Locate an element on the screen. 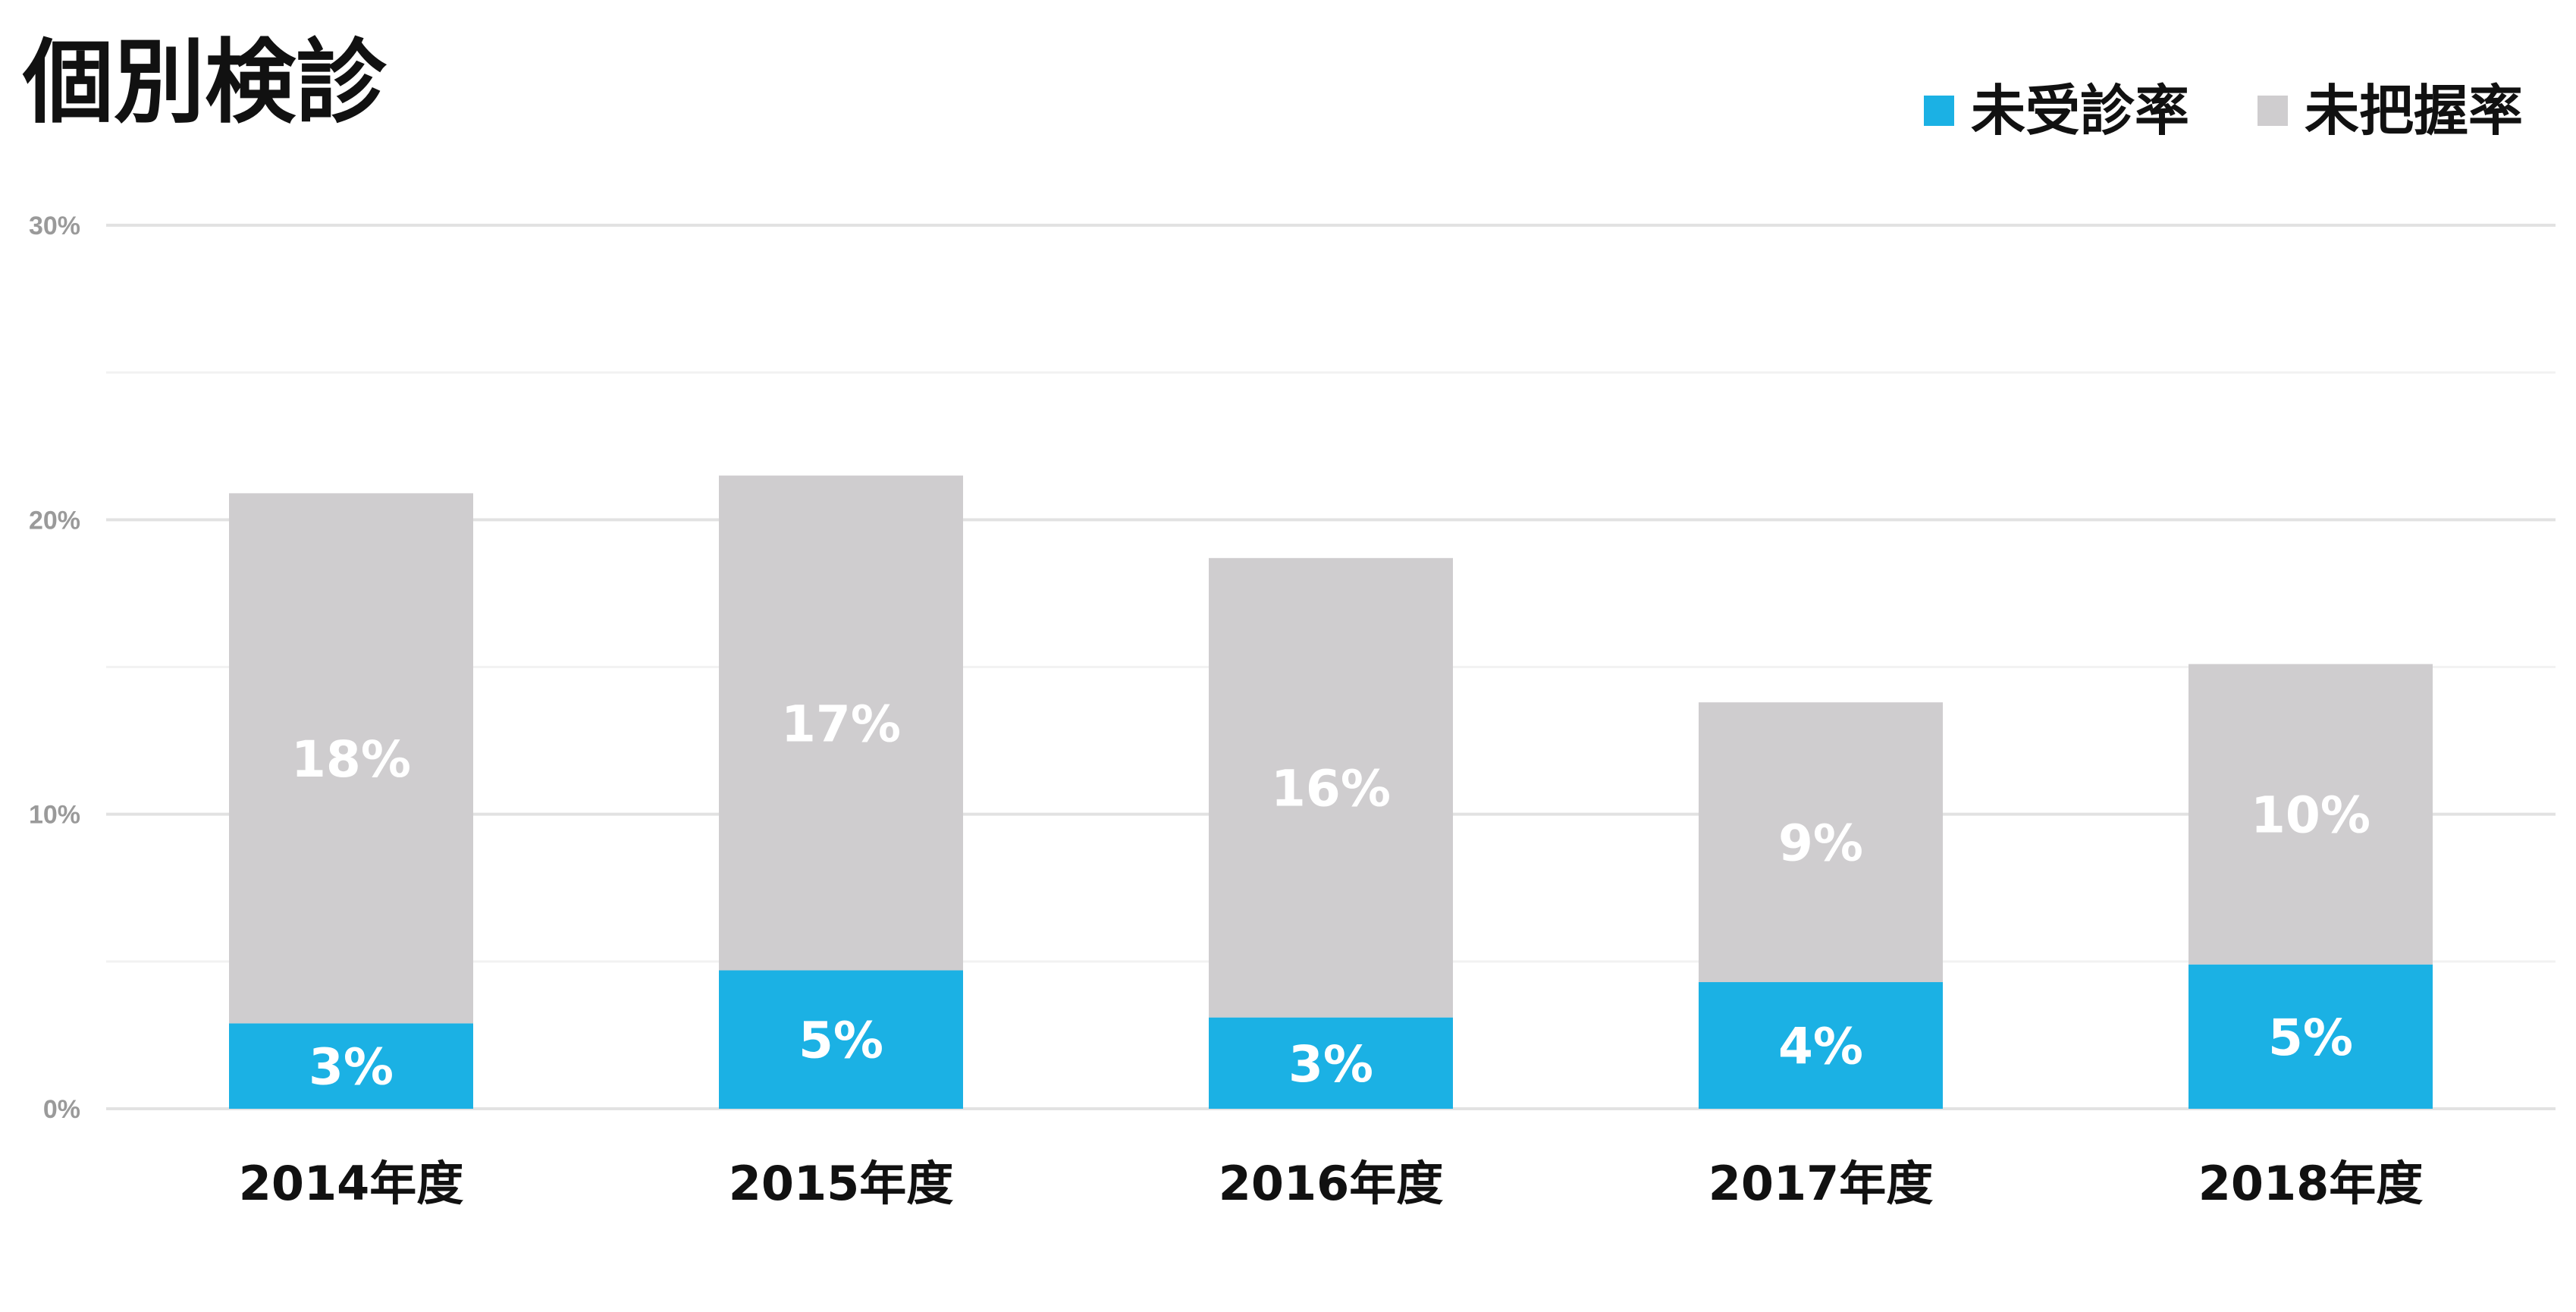 This screenshot has width=2576, height=1312. legend-label-unknown: 未把握率 is located at coordinates (2413, 111).